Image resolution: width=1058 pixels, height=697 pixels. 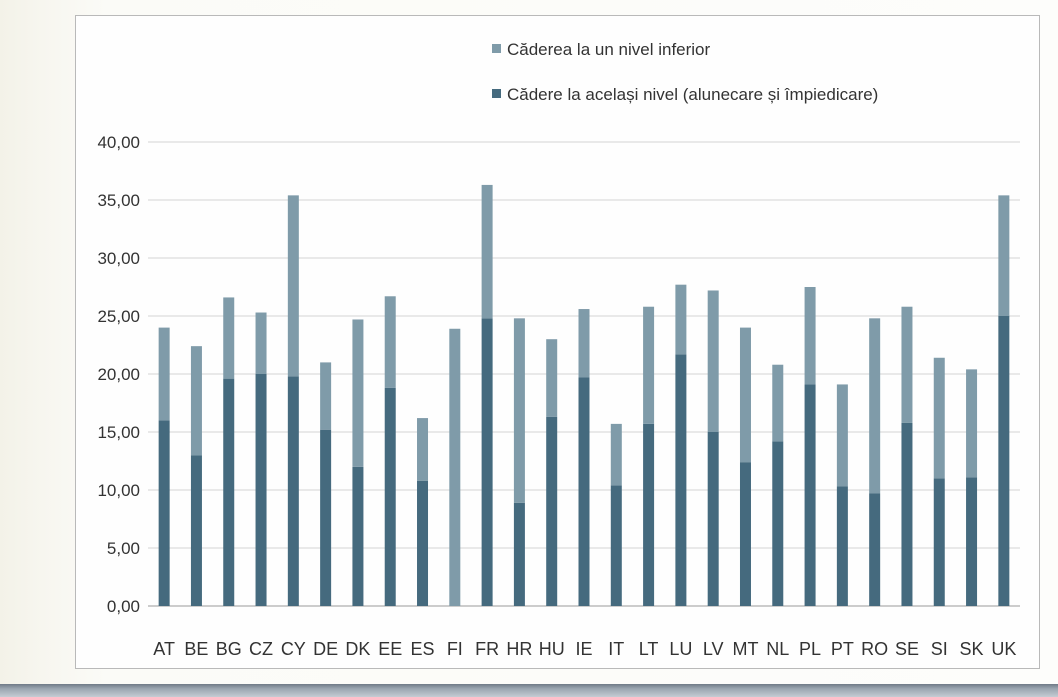 I want to click on y-tick-label: 0,00, so click(x=123, y=606).